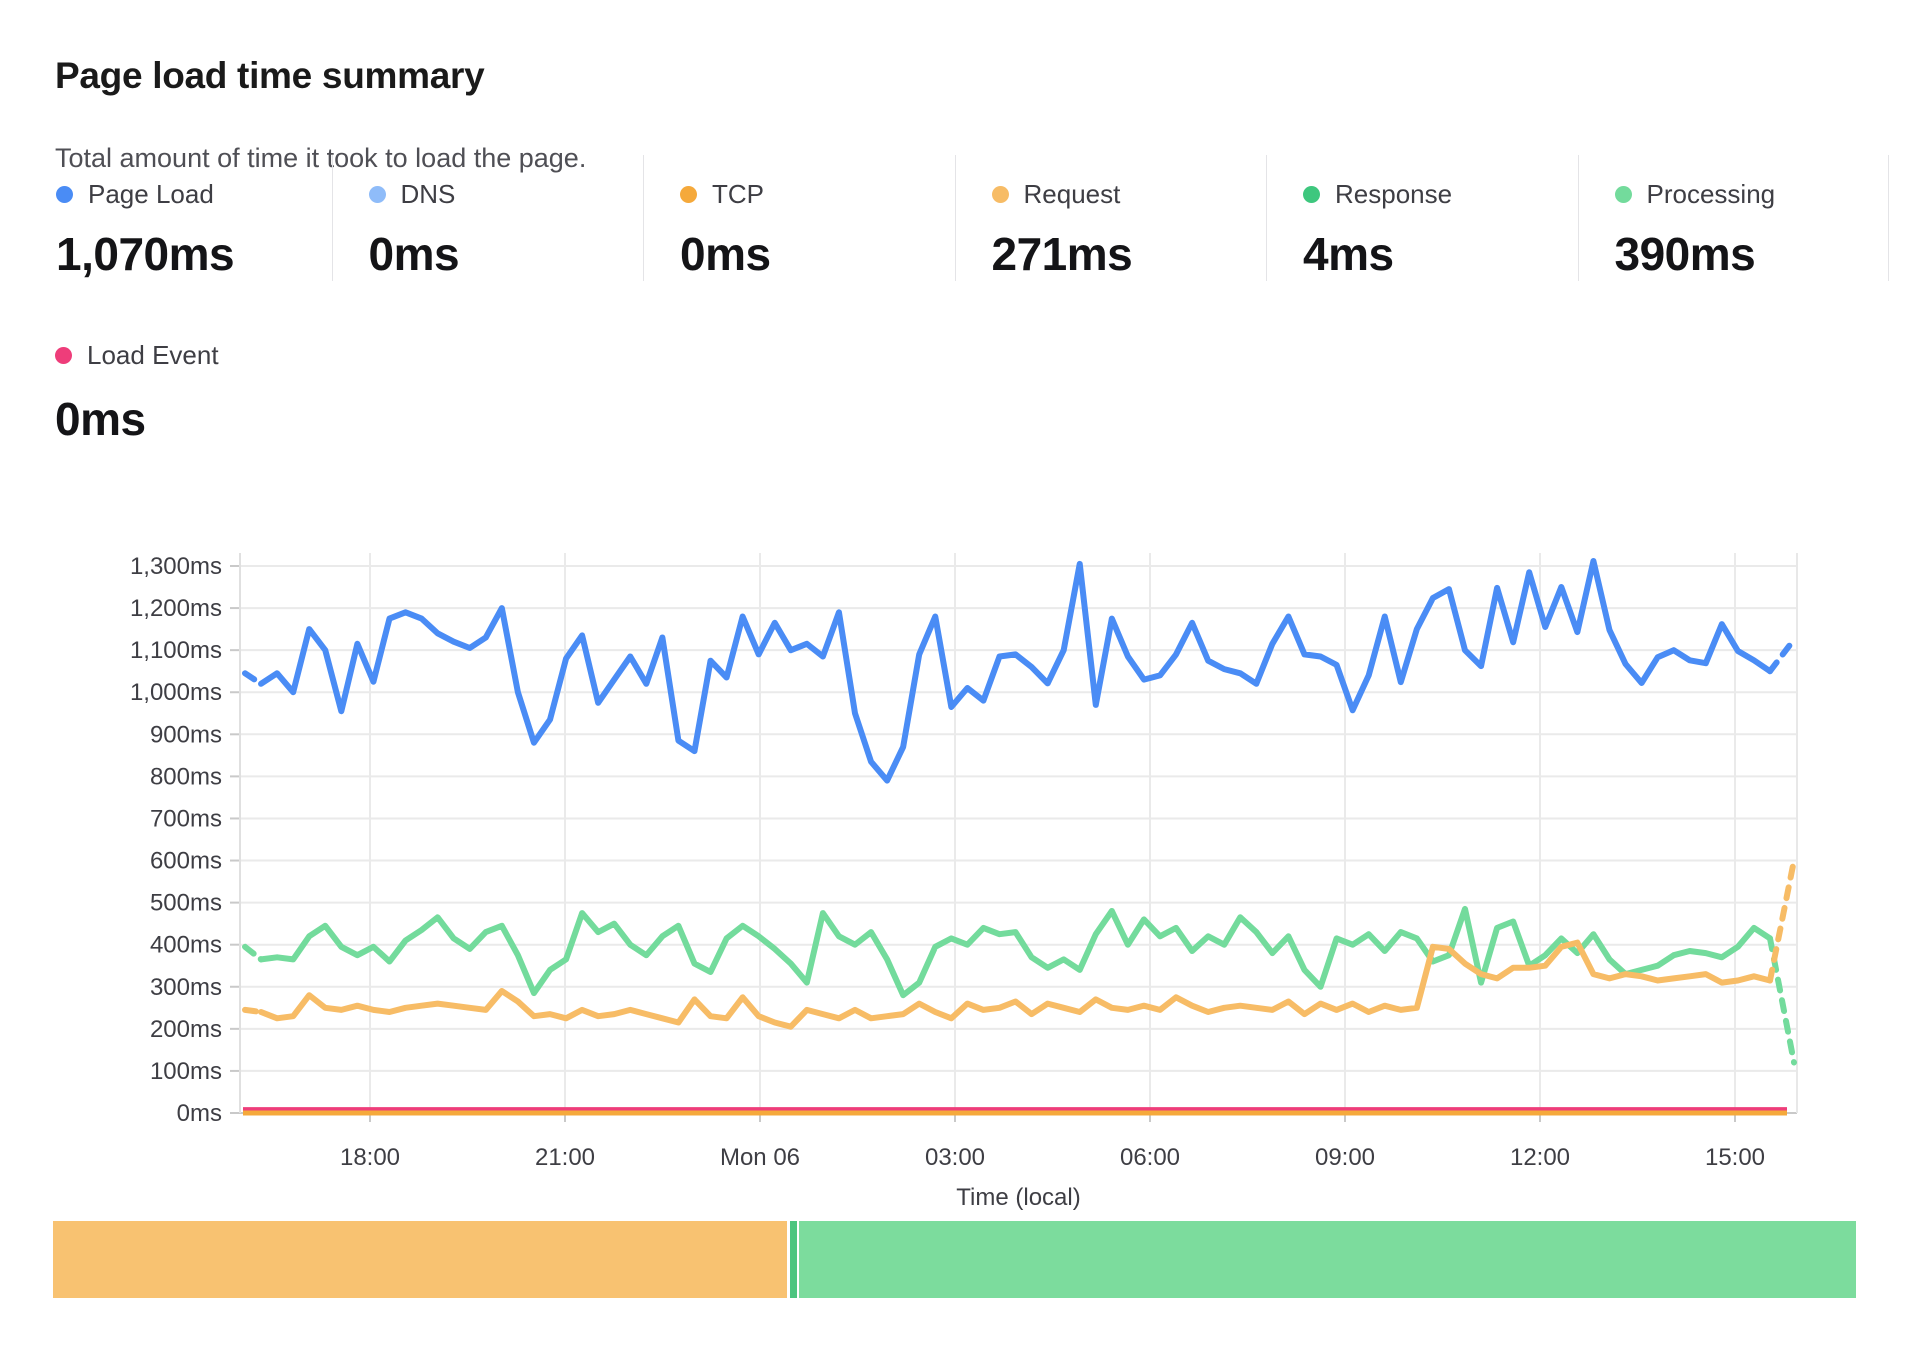 The image size is (1910, 1352). Describe the element at coordinates (145, 254) in the screenshot. I see `stat-value: 1,070ms` at that location.